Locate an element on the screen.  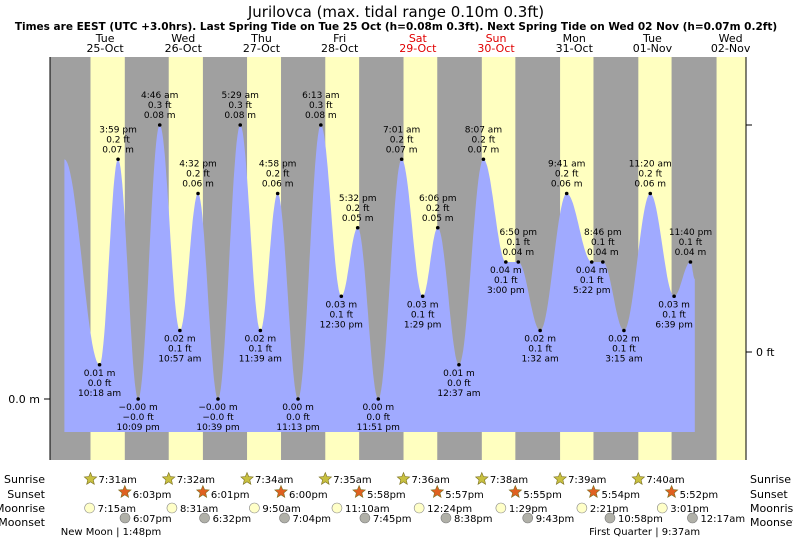
tide-time-label: 6:39 pm is located at coordinates (674, 325).